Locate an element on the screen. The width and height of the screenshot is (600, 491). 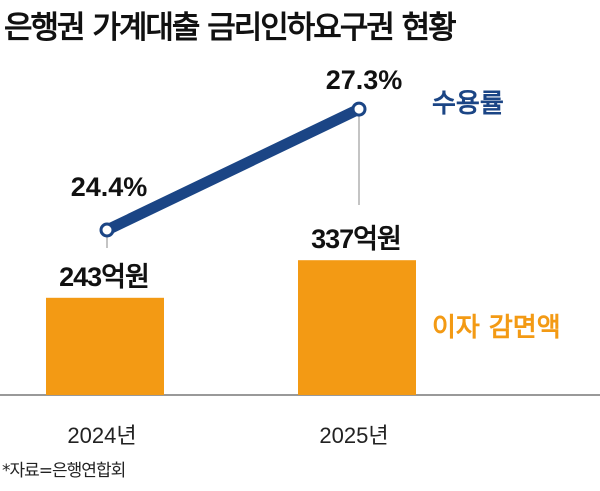
legend-bar-label: 이자 감면액 is located at coordinates (496, 328).